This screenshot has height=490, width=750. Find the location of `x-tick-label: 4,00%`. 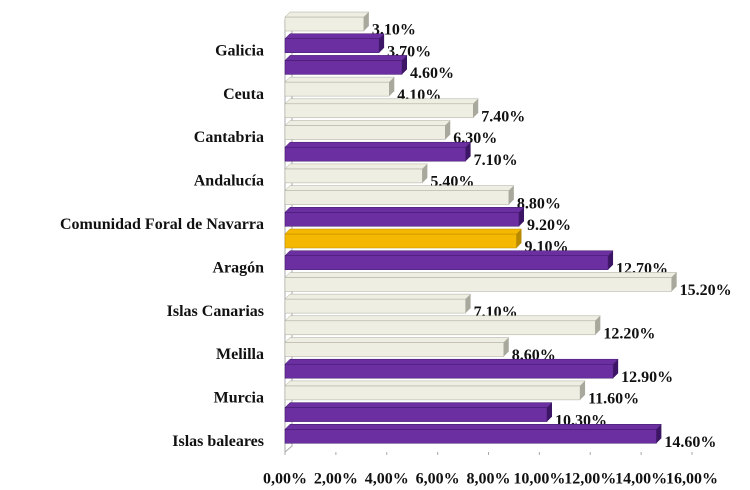

x-tick-label: 4,00% is located at coordinates (387, 479).